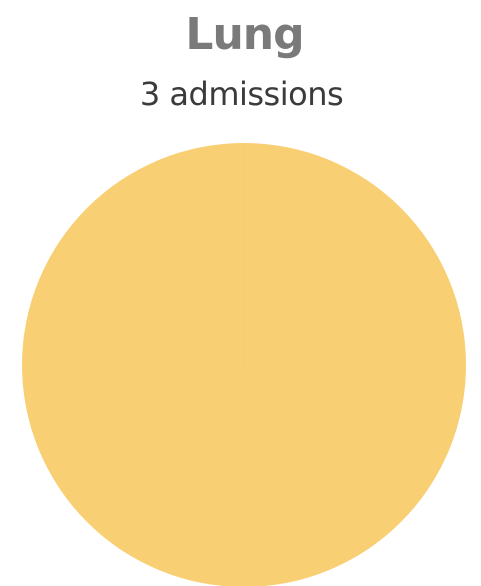 Image resolution: width=481 pixels, height=586 pixels. What do you see at coordinates (241, 94) in the screenshot?
I see `chart-subtitle: 3 admissions` at bounding box center [241, 94].